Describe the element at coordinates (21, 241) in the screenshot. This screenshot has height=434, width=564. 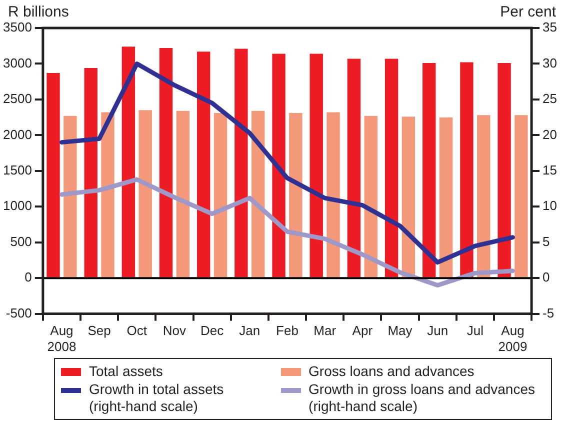
I see `y-tick-label: 500` at that location.